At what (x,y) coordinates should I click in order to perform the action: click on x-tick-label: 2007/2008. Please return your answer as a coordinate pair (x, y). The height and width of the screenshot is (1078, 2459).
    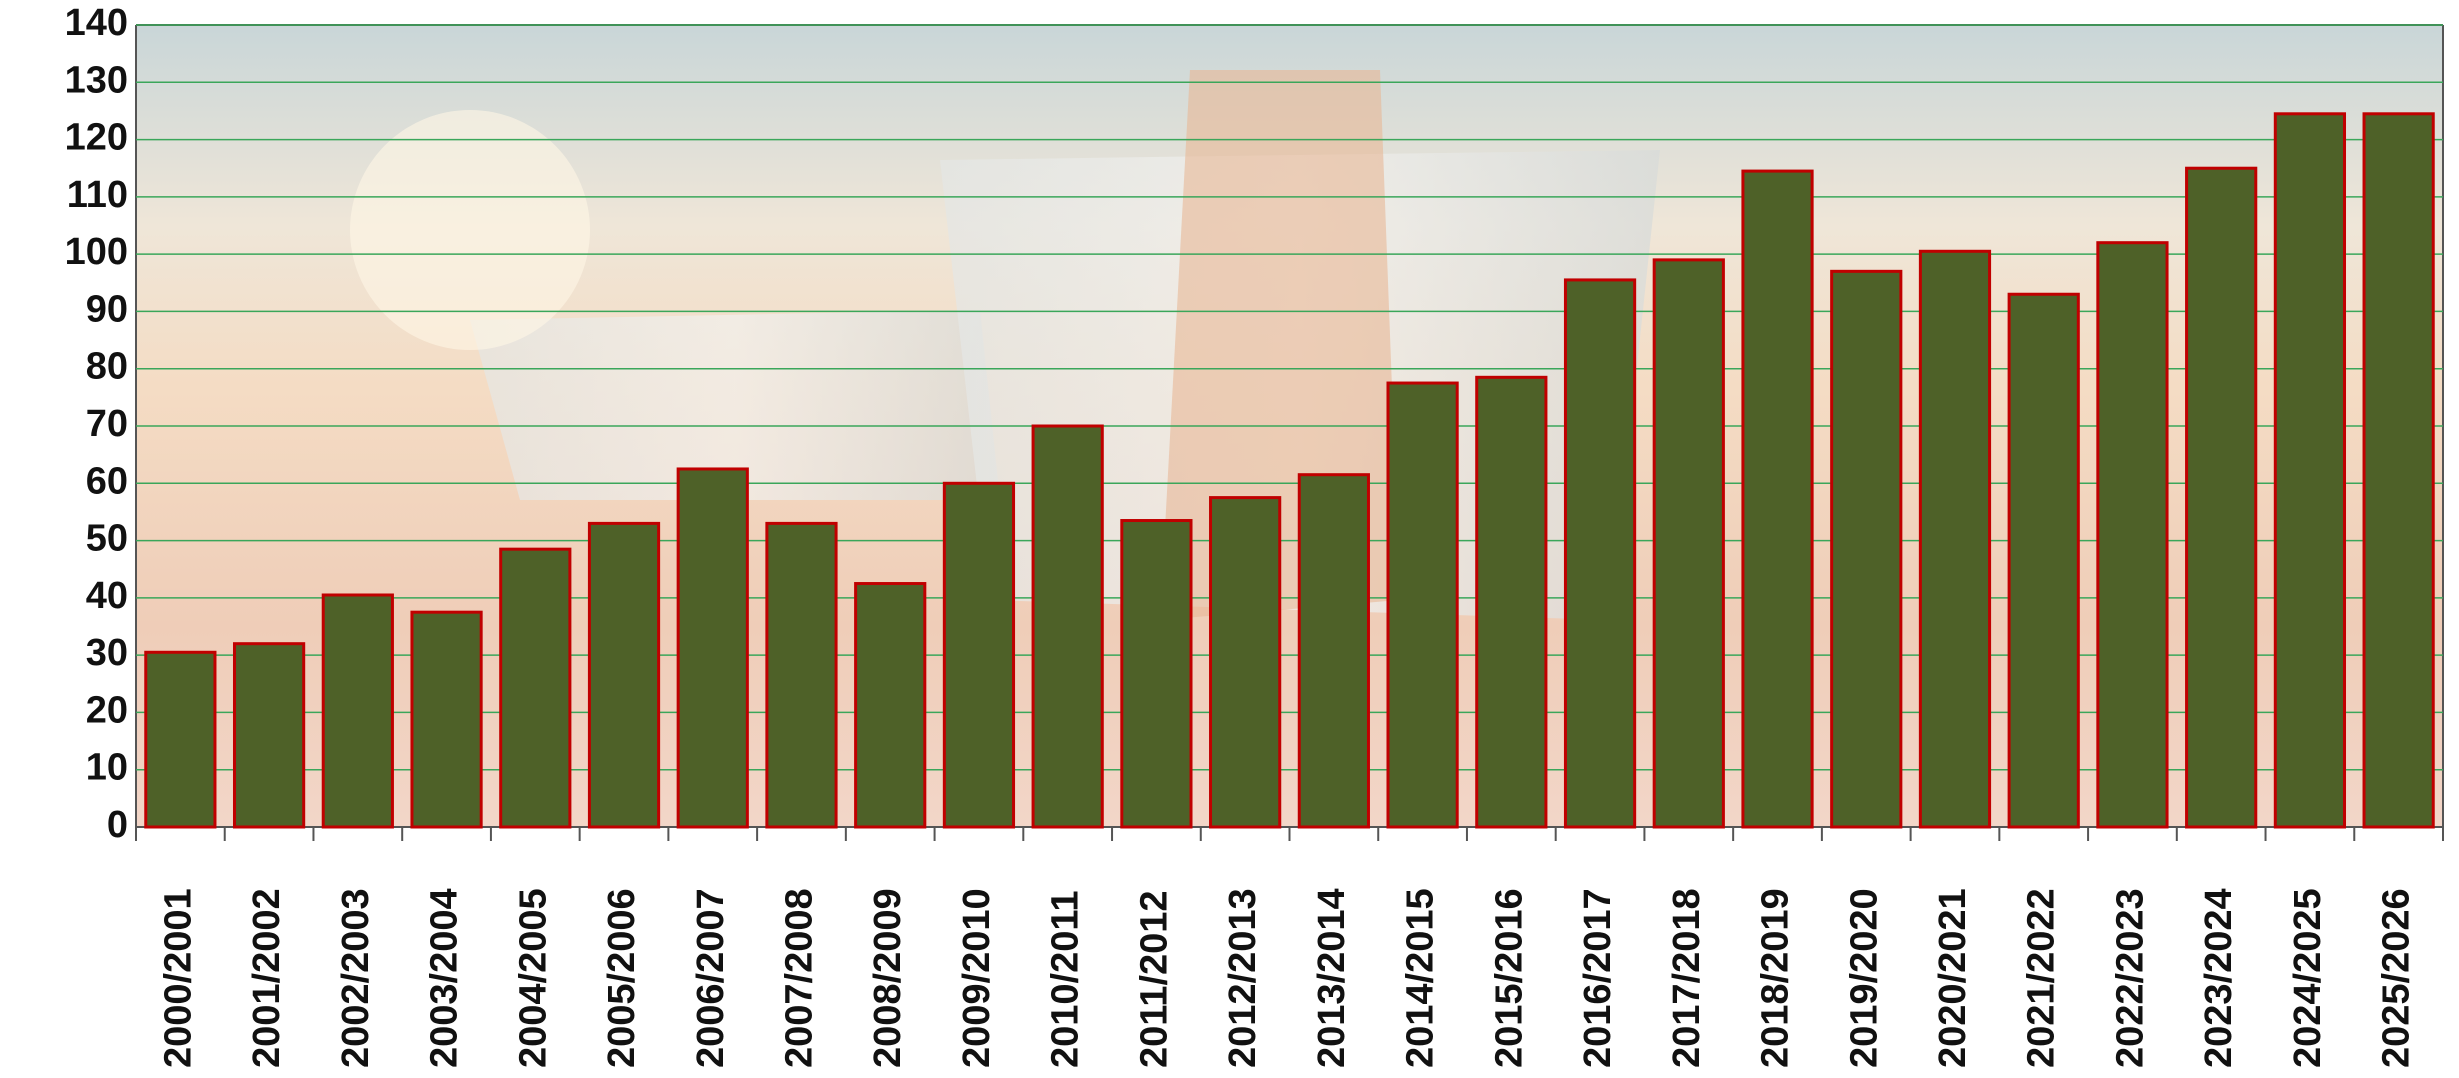
    Looking at the image, I should click on (800, 978).